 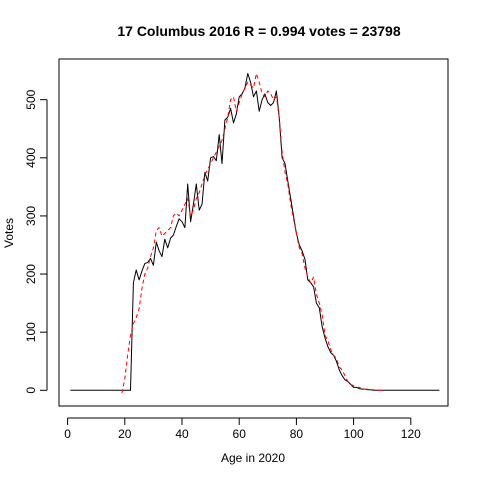 I want to click on x-tick-label: 80, so click(x=297, y=434).